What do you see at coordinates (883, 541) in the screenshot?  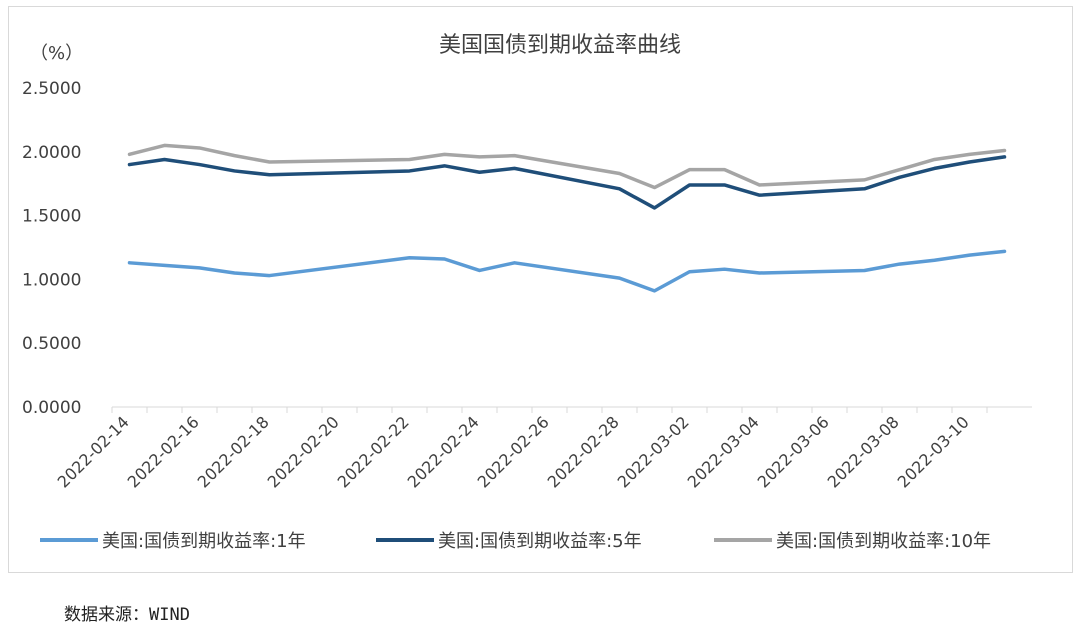 I see `legend-label-3: 美国:国债到期收益率:10年` at bounding box center [883, 541].